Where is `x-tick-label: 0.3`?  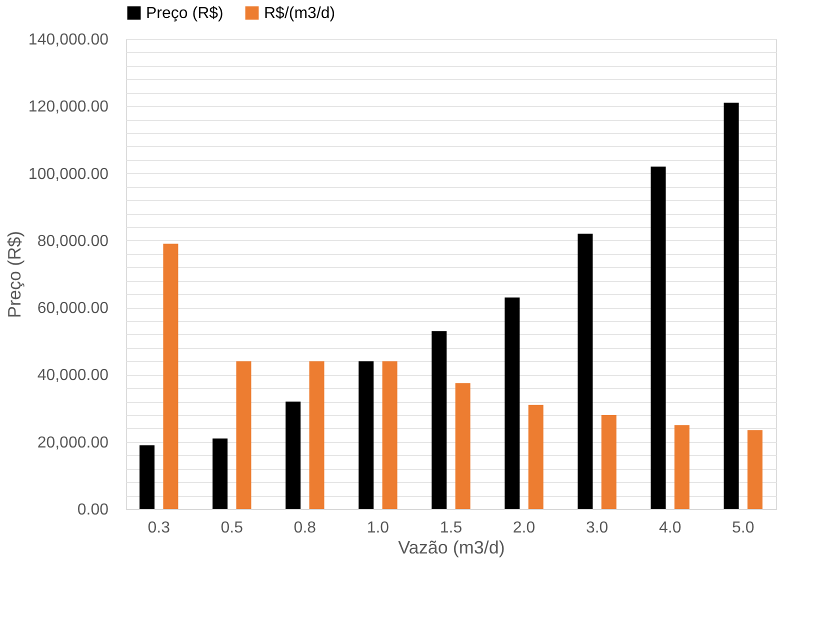 x-tick-label: 0.3 is located at coordinates (159, 528).